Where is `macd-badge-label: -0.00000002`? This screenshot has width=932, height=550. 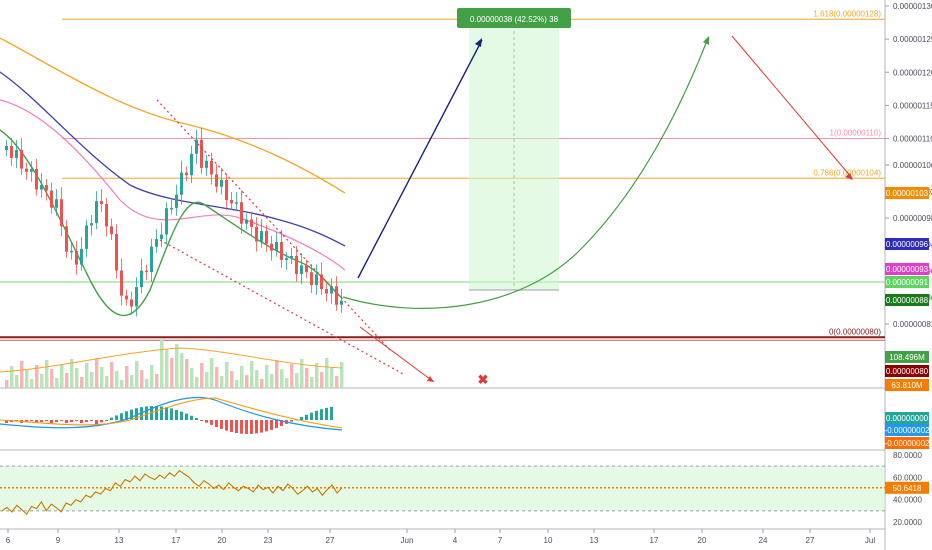
macd-badge-label: -0.00000002 is located at coordinates (907, 443).